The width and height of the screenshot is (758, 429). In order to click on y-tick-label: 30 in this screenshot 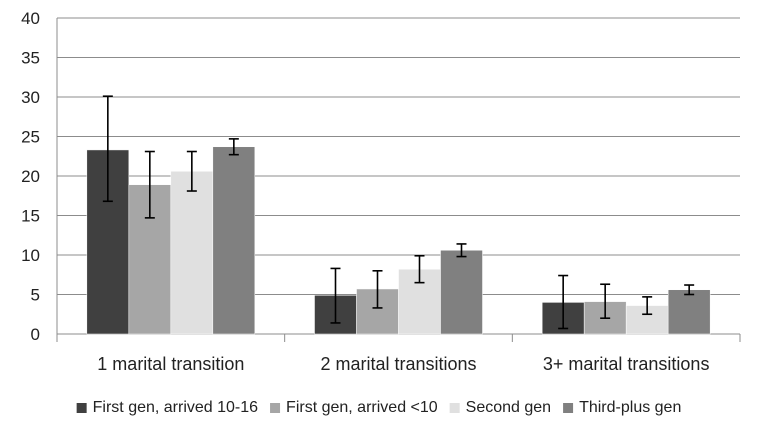, I will do `click(30, 97)`.